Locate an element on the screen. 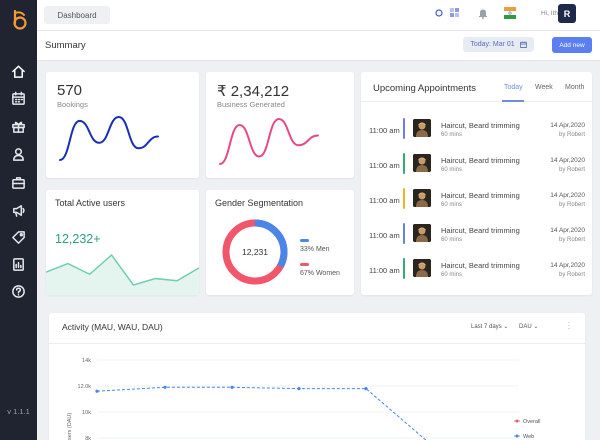 The image size is (600, 440). business-trend-line is located at coordinates (269, 141).